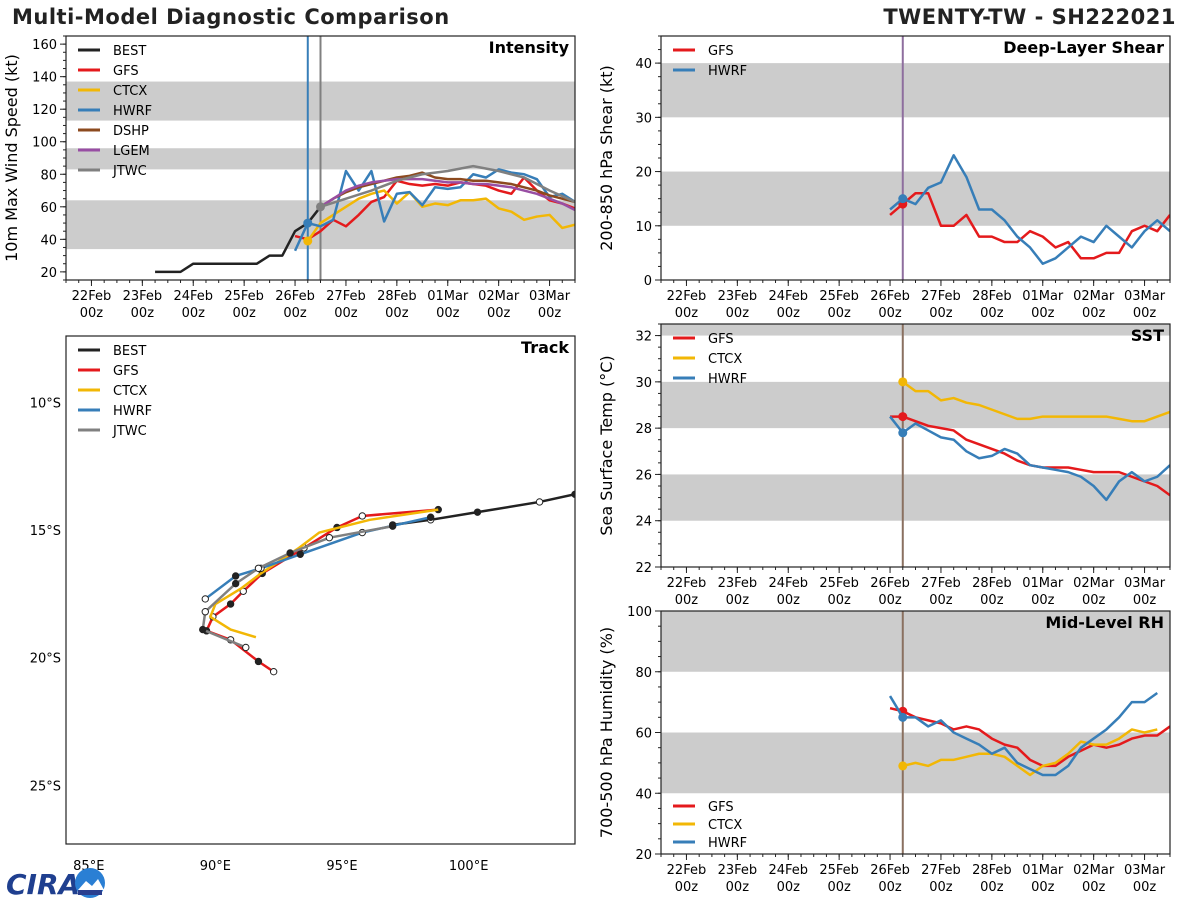 Image resolution: width=1200 pixels, height=904 pixels. What do you see at coordinates (643, 522) in the screenshot?
I see `y-tick-label: 24` at bounding box center [643, 522].